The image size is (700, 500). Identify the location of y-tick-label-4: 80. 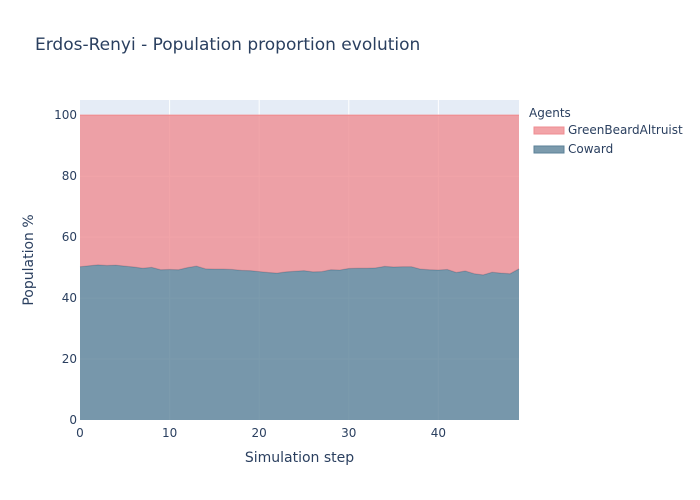
(69, 176).